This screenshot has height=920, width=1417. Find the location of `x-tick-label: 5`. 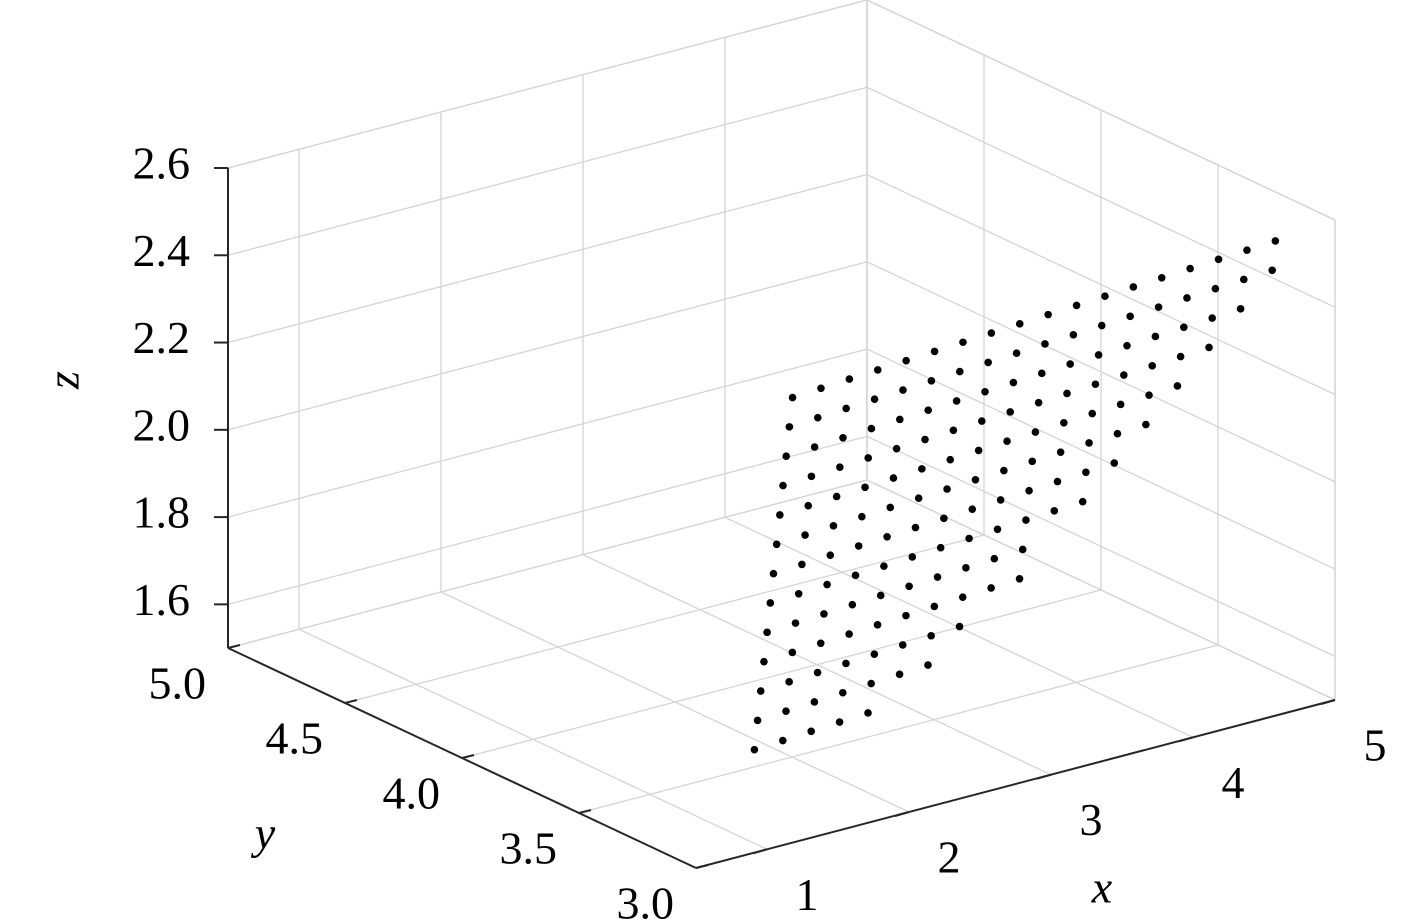

x-tick-label: 5 is located at coordinates (1375, 745).